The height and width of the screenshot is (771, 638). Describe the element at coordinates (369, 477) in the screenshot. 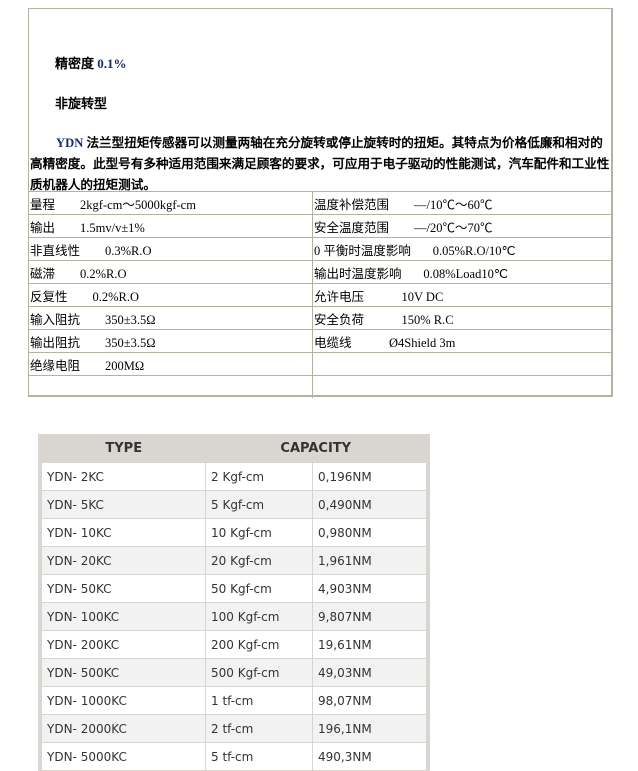

I see `nm-cell: 0,196NM` at that location.